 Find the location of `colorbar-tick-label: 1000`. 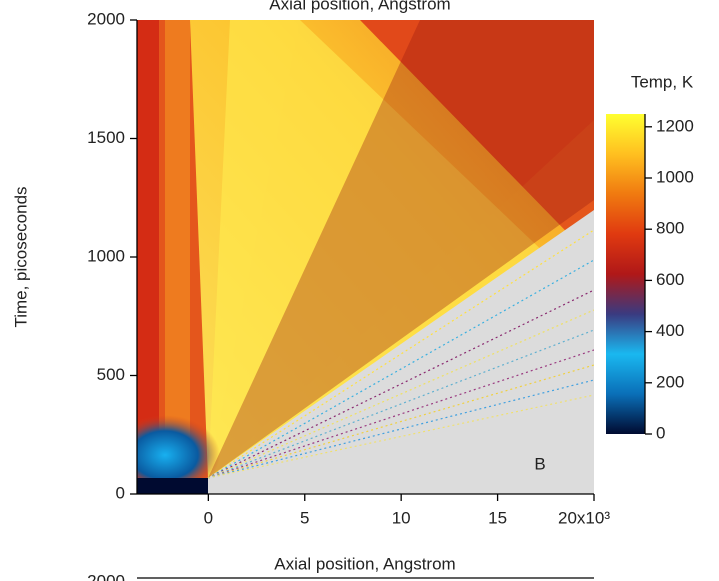

colorbar-tick-label: 1000 is located at coordinates (675, 176).